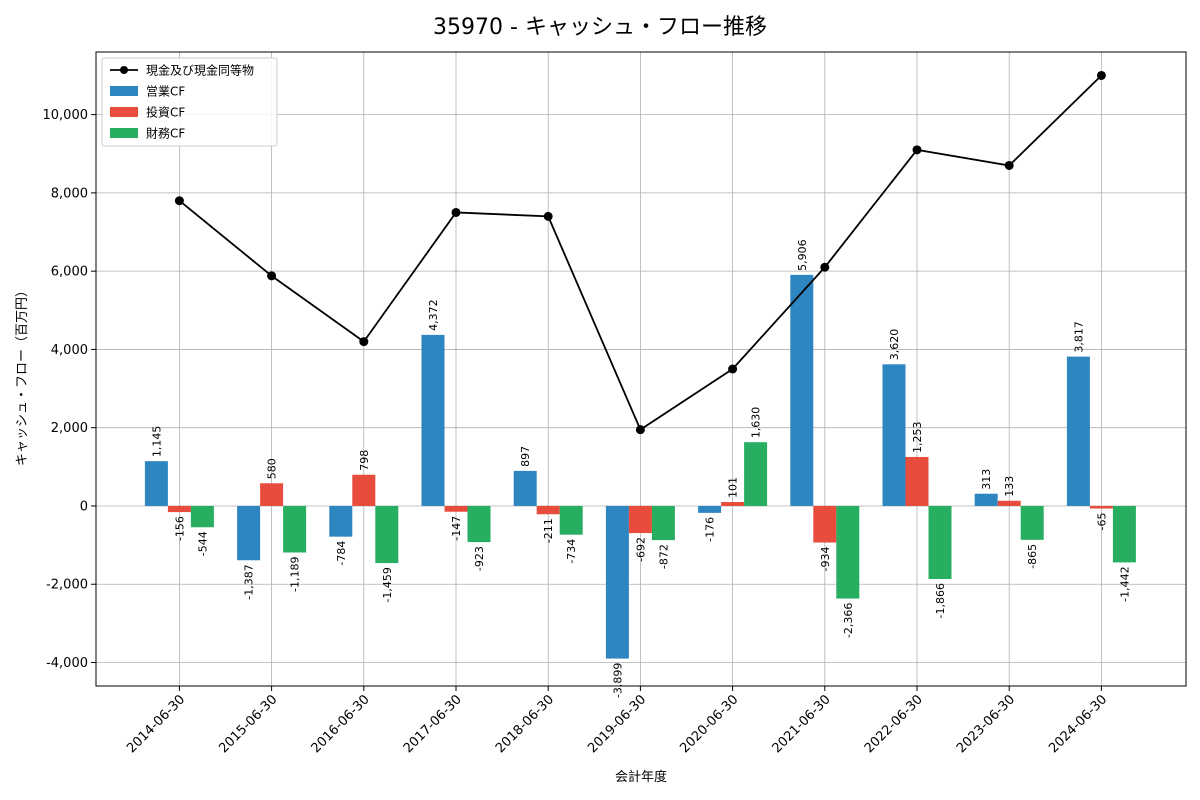 The image size is (1200, 800). What do you see at coordinates (756, 423) in the screenshot?
I see `bar-value-label: 1,630` at bounding box center [756, 423].